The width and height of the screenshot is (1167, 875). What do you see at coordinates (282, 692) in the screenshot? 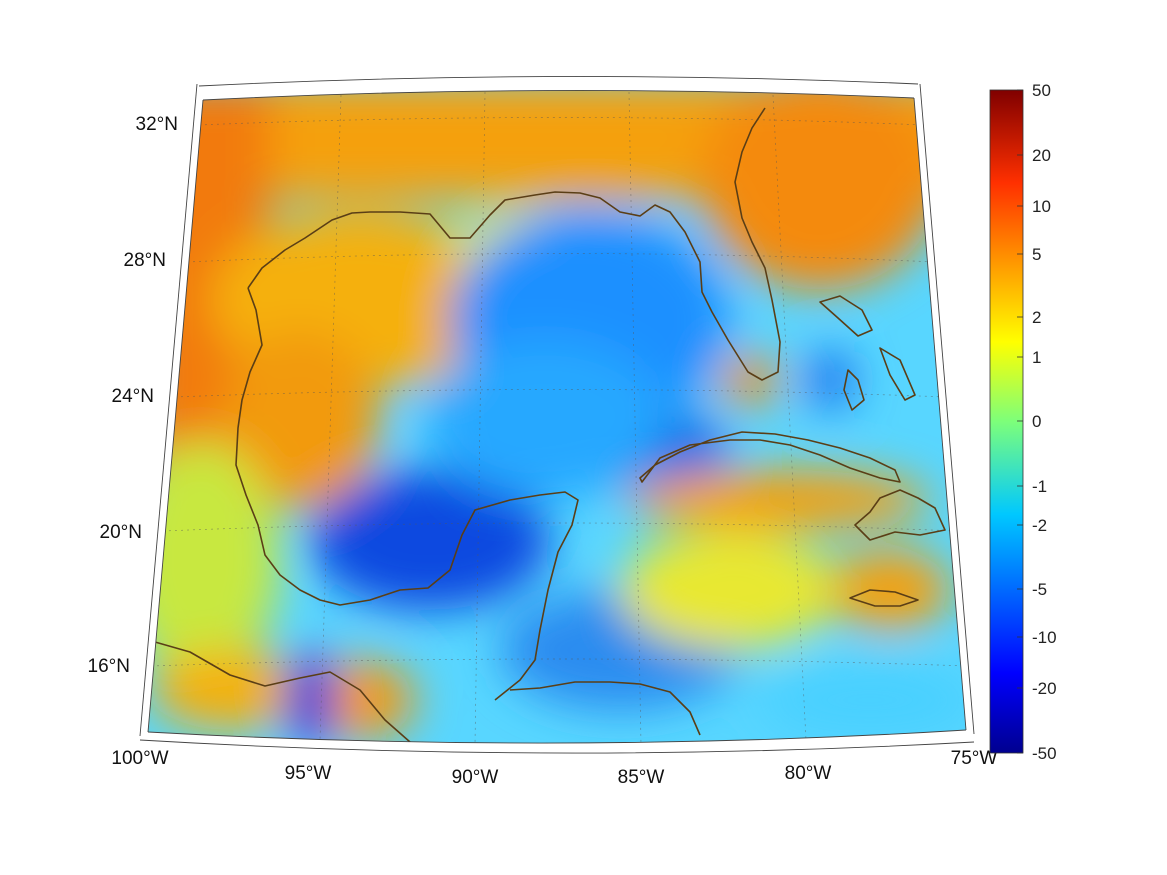
I see `central-america-coast` at bounding box center [282, 692].